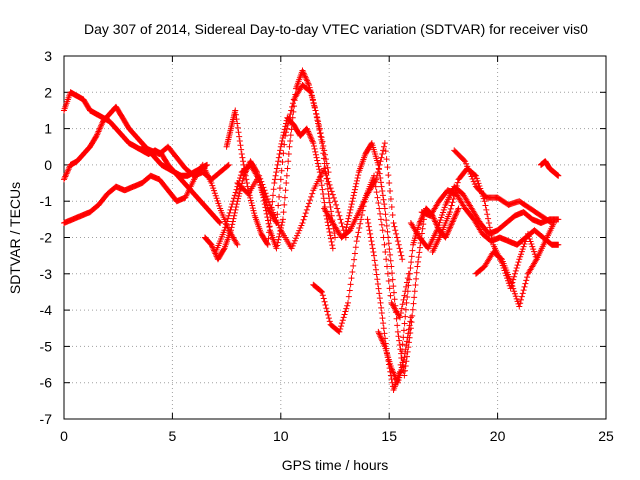  Describe the element at coordinates (281, 436) in the screenshot. I see `x-tick-label: 10` at that location.